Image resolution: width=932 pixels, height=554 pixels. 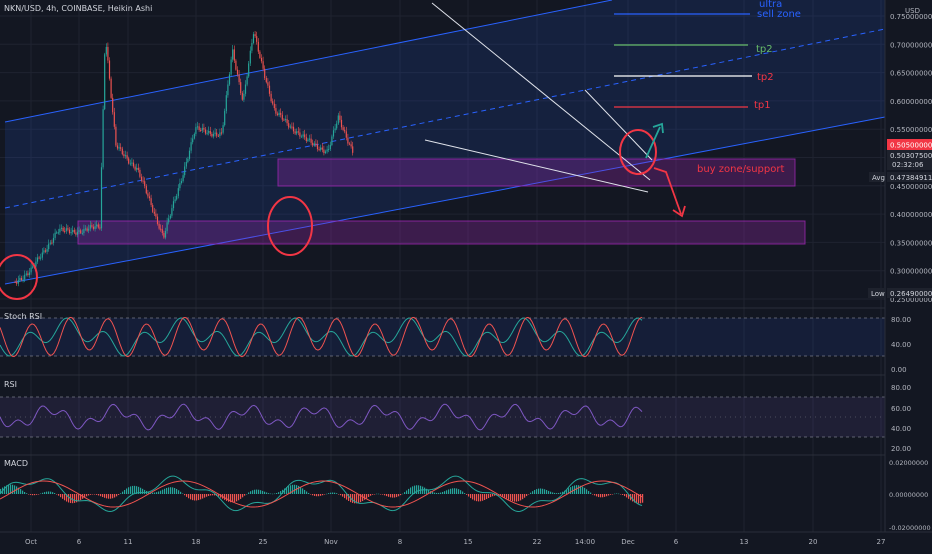 I want to click on buy-zone-rect, so click(x=536, y=172).